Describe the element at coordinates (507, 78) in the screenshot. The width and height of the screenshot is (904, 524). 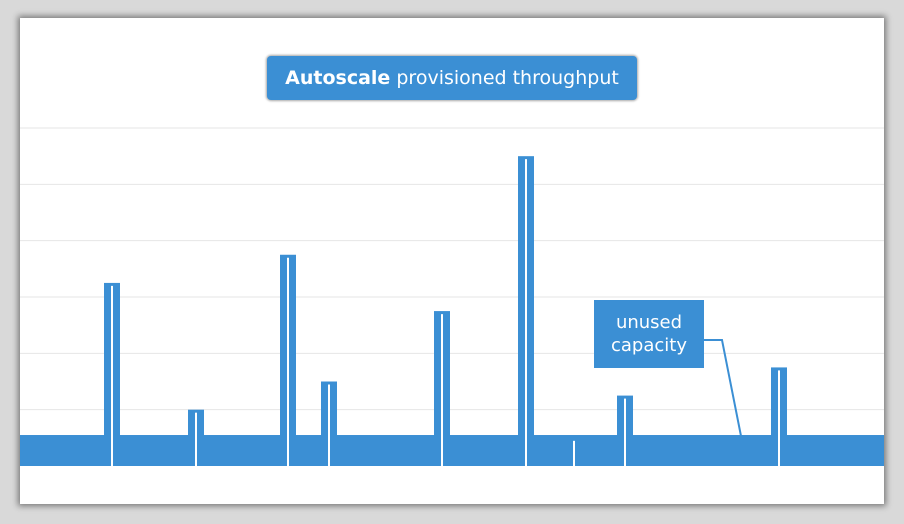
I see `title-rest: provisioned throughput` at that location.